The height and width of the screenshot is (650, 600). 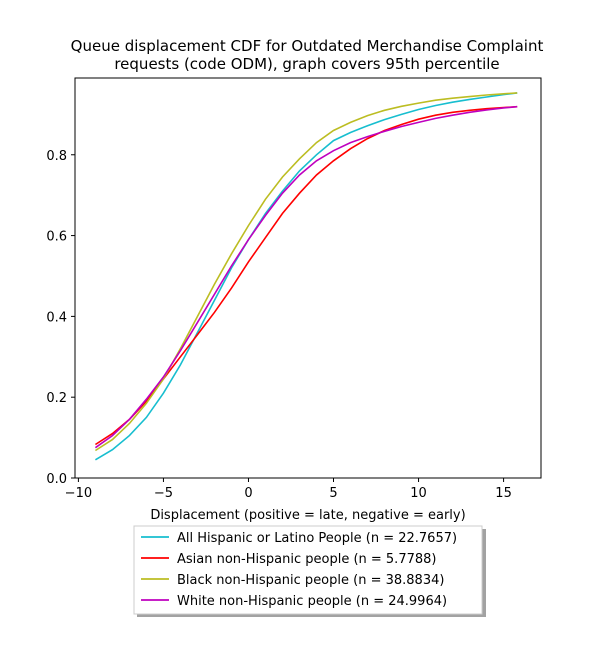 What do you see at coordinates (56, 317) in the screenshot?
I see `y-tick-label: 0.4` at bounding box center [56, 317].